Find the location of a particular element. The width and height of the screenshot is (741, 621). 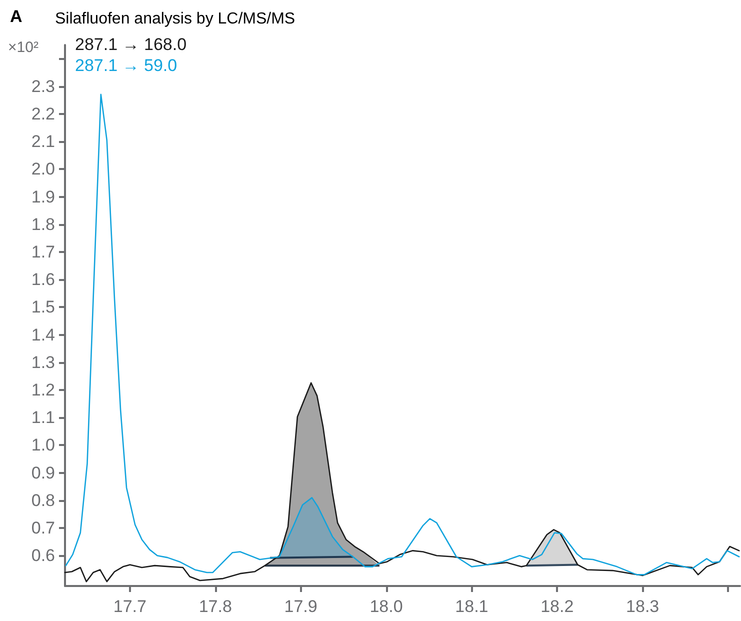

x-tick-label: 18.2 is located at coordinates (557, 606).